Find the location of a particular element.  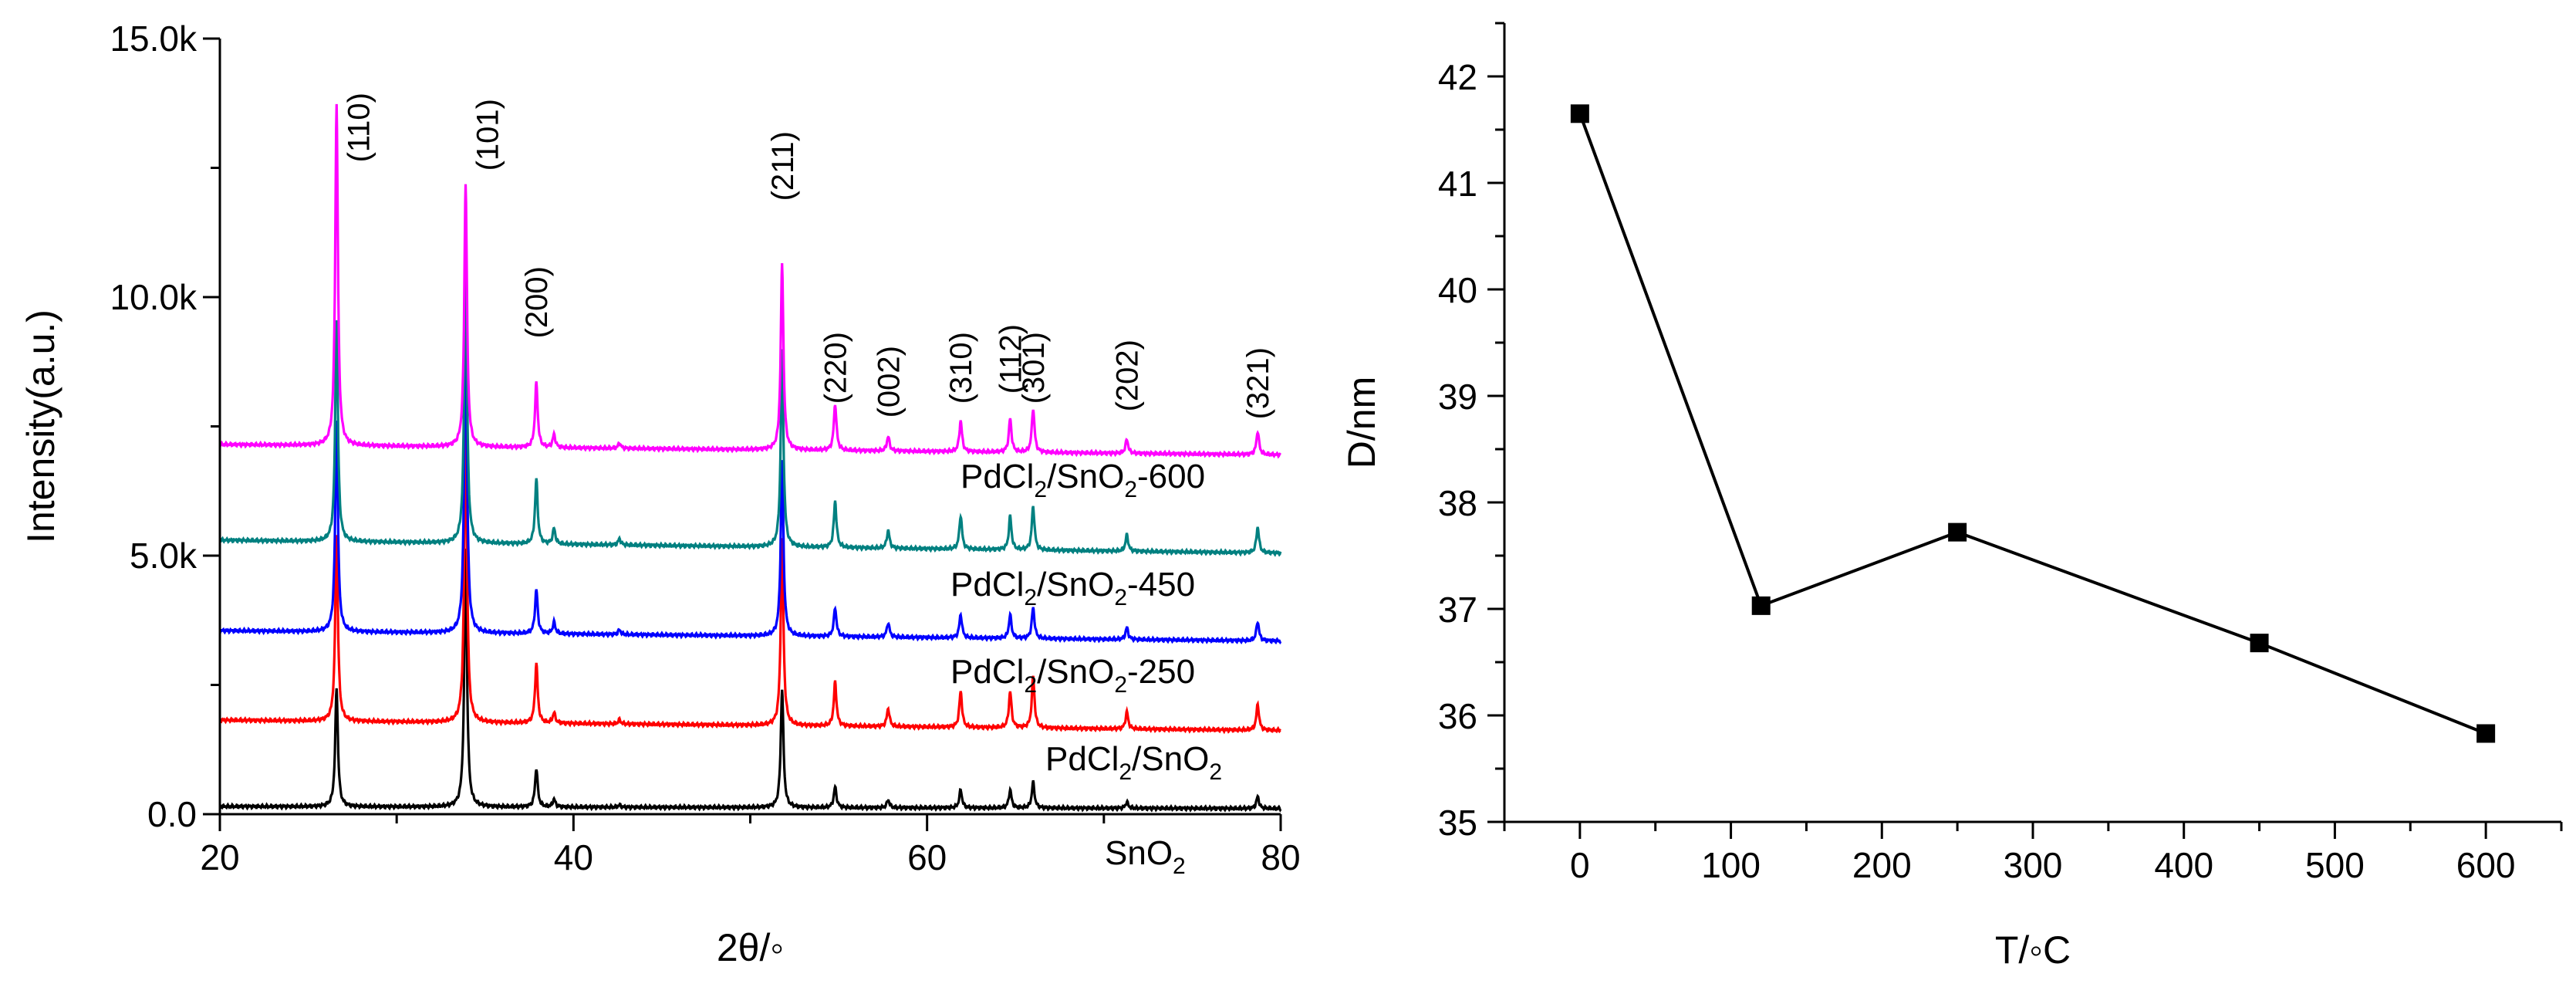

xrd-y-tick-label: 5.0k is located at coordinates (164, 556).